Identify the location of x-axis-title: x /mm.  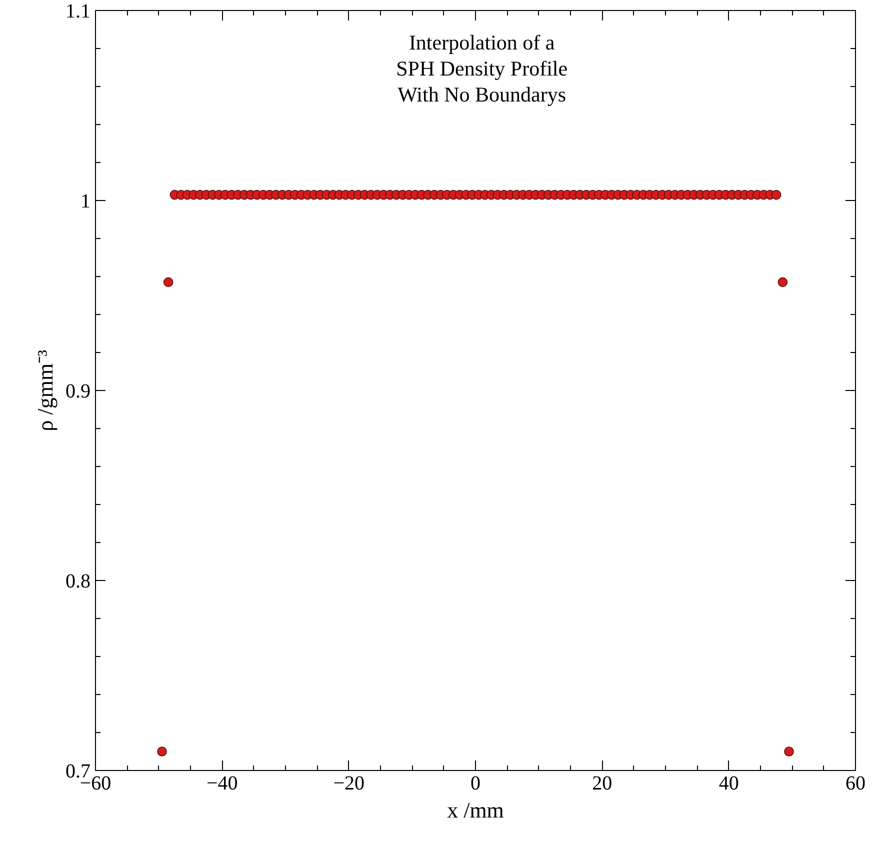
(475, 810).